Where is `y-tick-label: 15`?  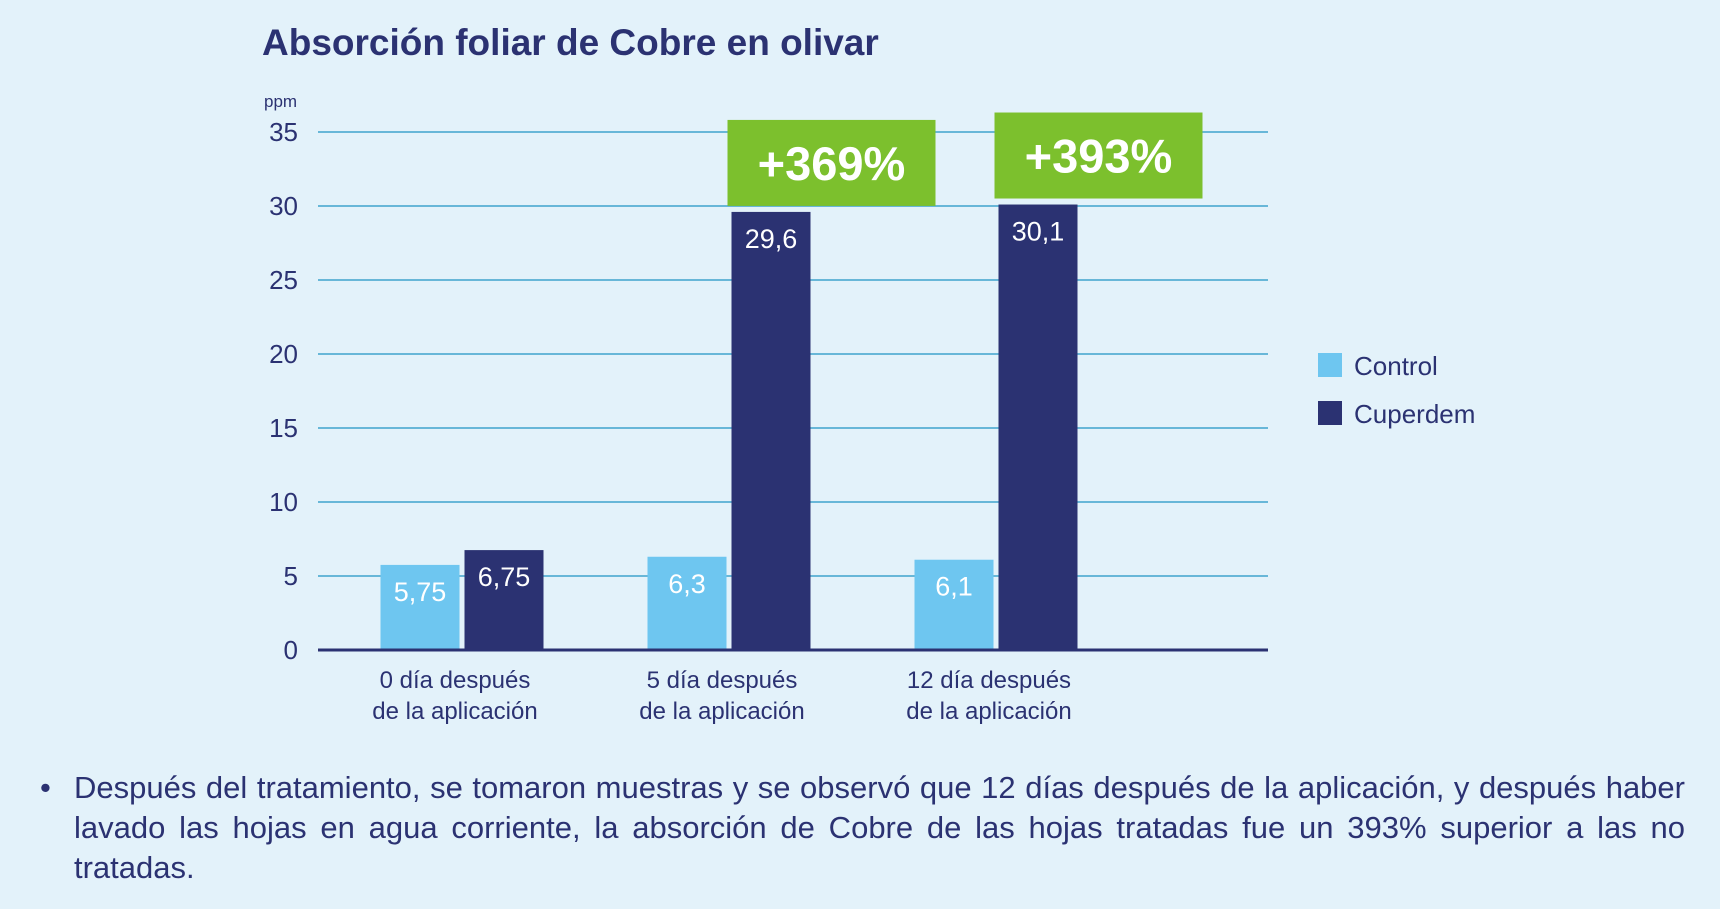 y-tick-label: 15 is located at coordinates (283, 428).